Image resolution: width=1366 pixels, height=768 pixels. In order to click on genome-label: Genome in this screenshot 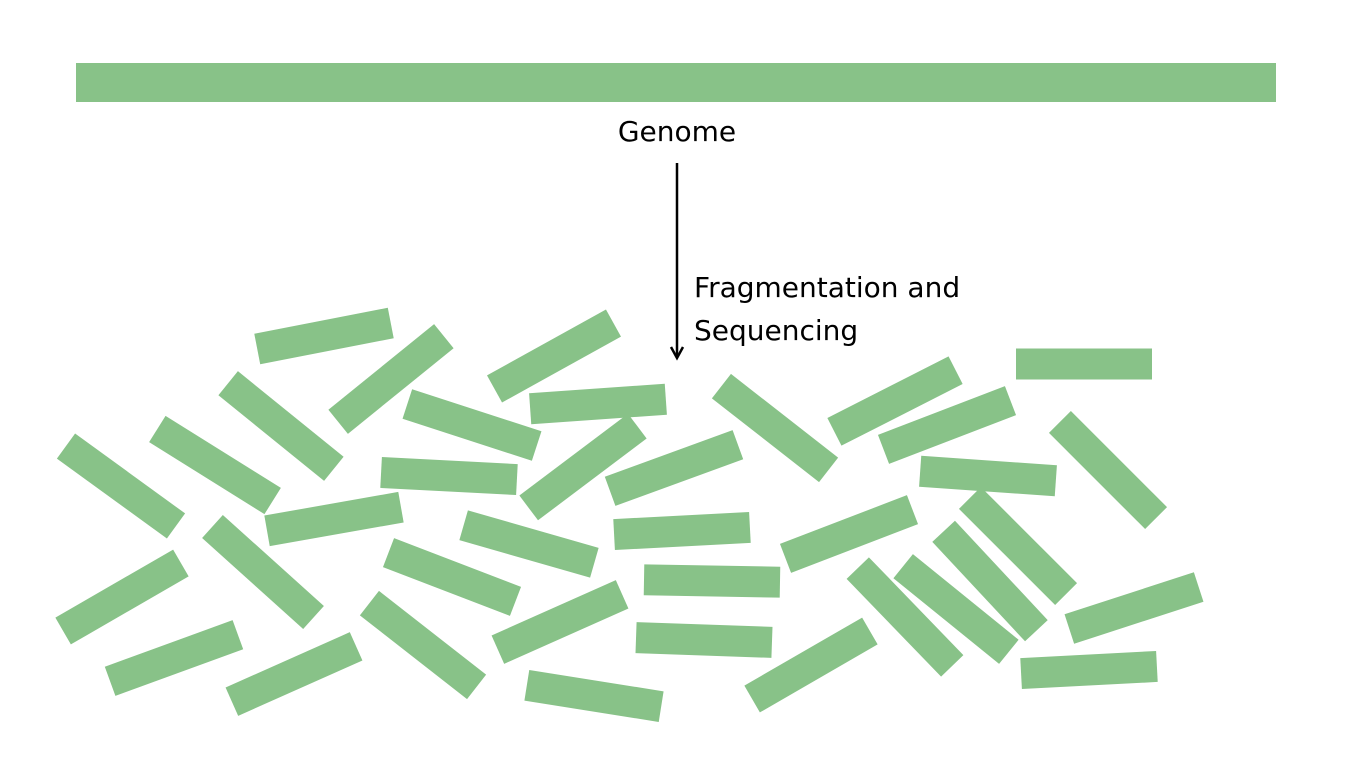, I will do `click(677, 131)`.